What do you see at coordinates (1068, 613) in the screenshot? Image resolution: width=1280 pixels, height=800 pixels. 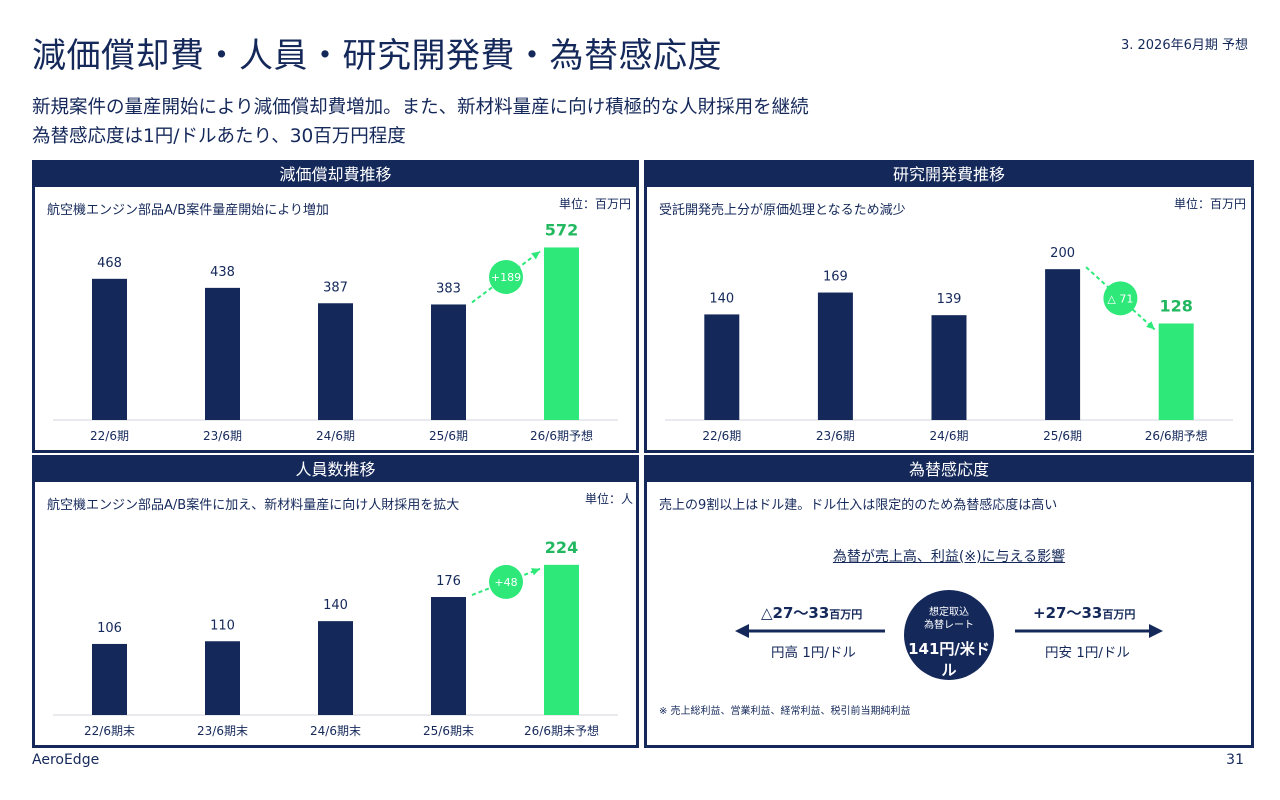 I see `fx-right-value: +27～33` at bounding box center [1068, 613].